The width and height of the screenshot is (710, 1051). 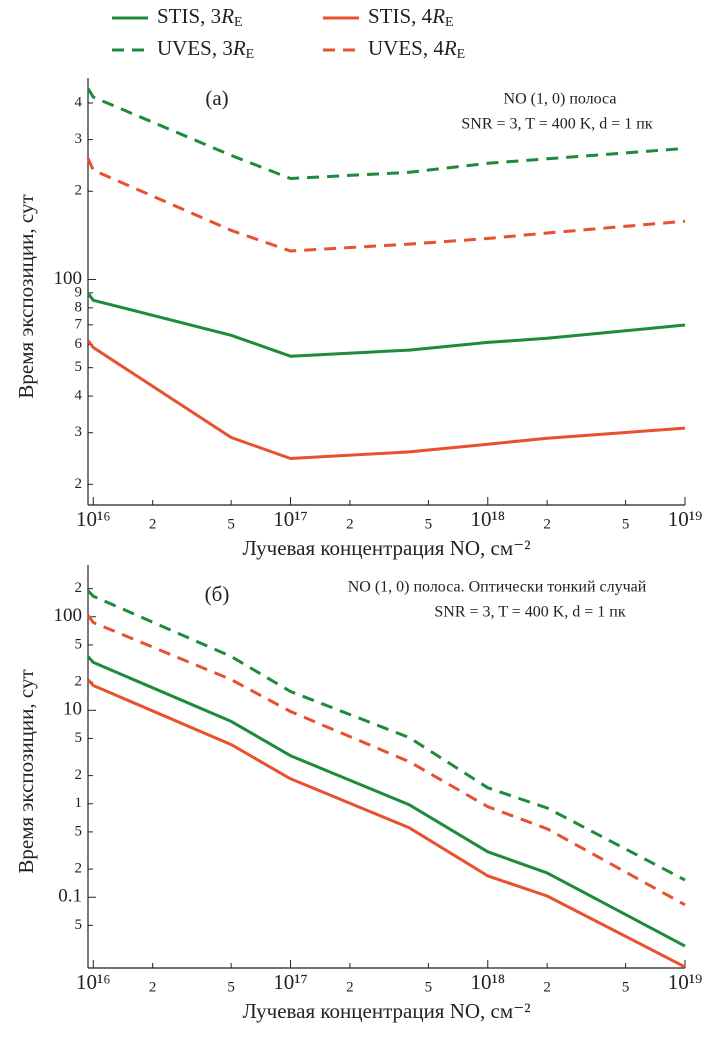 What do you see at coordinates (72, 709) in the screenshot?
I see `y-tick-label: 10` at bounding box center [72, 709].